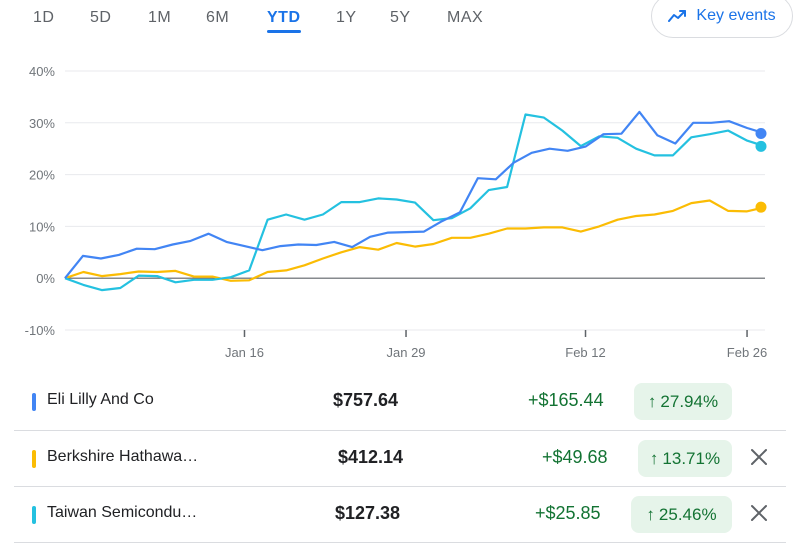 The height and width of the screenshot is (545, 800). I want to click on percent-change-value: 27.94%, so click(689, 401).